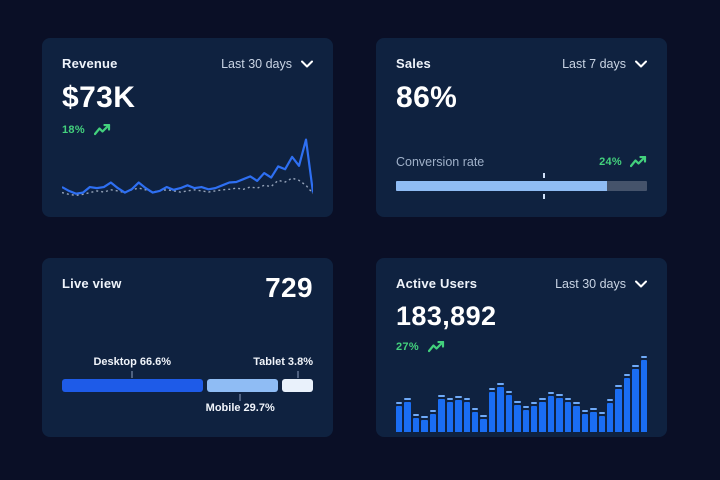 Image resolution: width=720 pixels, height=480 pixels. What do you see at coordinates (440, 162) in the screenshot?
I see `conversion-rate-label: Conversion rate` at bounding box center [440, 162].